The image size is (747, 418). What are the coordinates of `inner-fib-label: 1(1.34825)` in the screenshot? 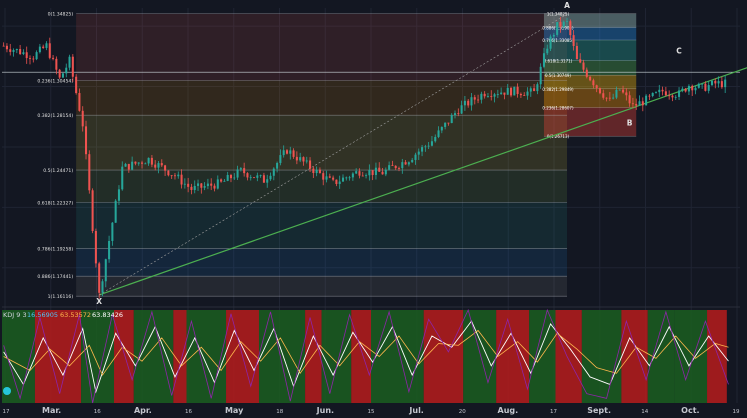 It's located at (558, 14).